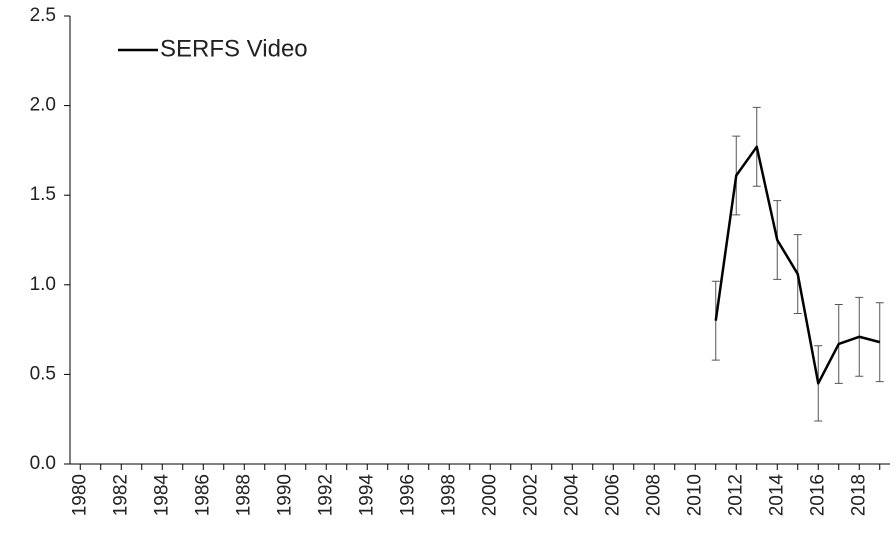 The image size is (893, 541). What do you see at coordinates (120, 495) in the screenshot?
I see `x-tick-label: 1982` at bounding box center [120, 495].